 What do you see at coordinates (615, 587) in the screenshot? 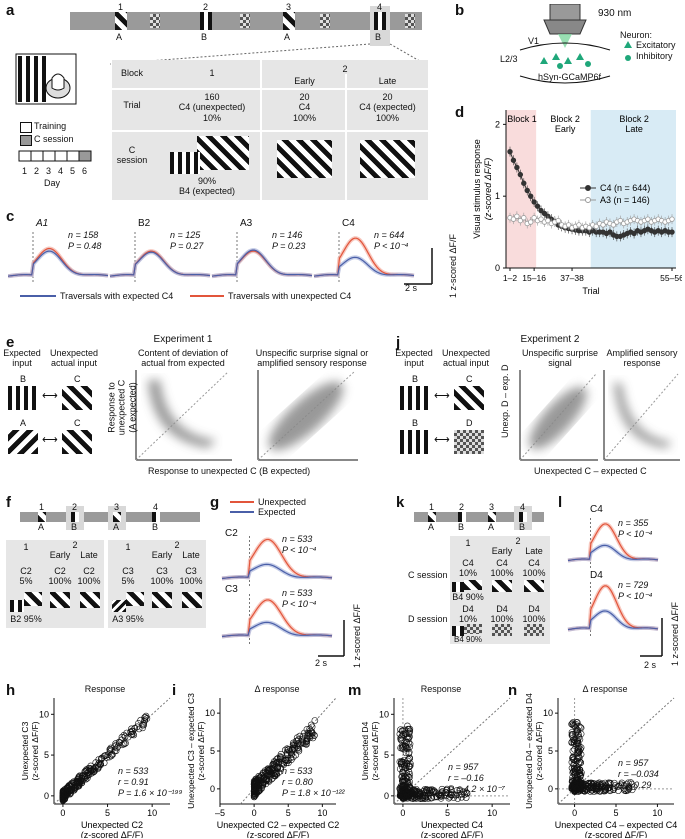
I see `panel-l-traces` at bounding box center [615, 587].